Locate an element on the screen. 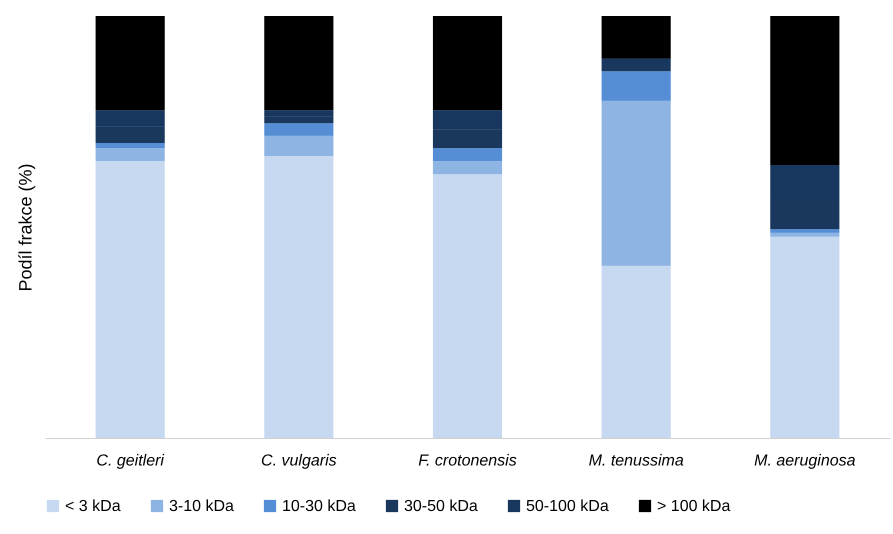 Image resolution: width=893 pixels, height=534 pixels. y-axis-title: Podíl frakce (%) is located at coordinates (26, 227).